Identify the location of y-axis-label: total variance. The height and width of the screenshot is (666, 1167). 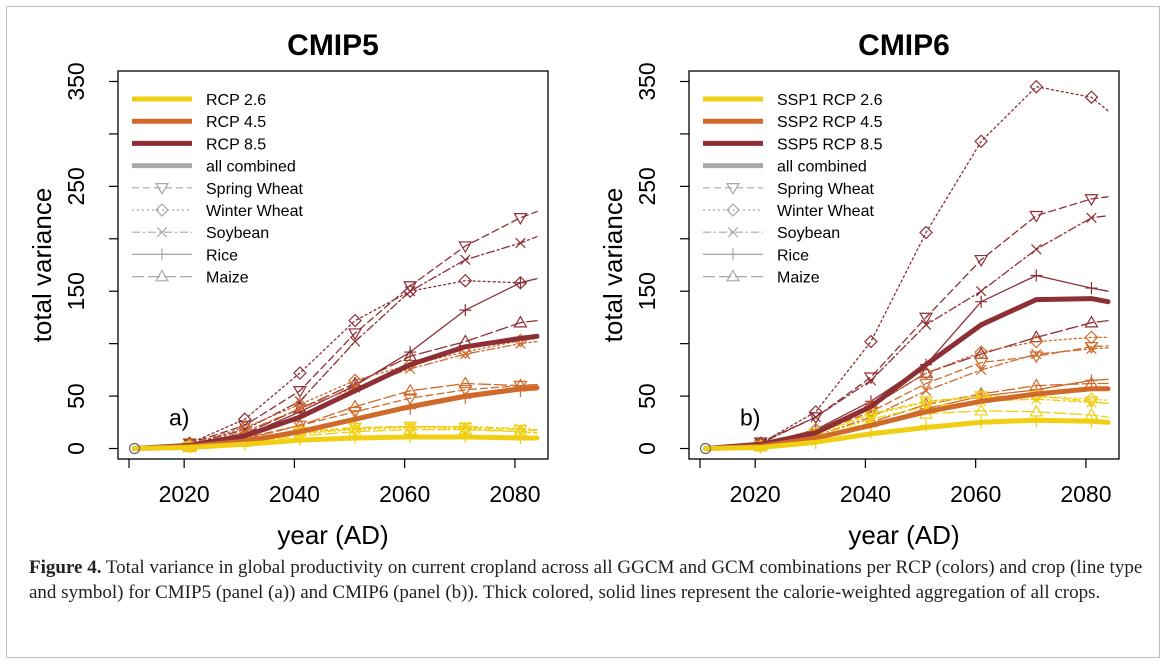
(613, 265).